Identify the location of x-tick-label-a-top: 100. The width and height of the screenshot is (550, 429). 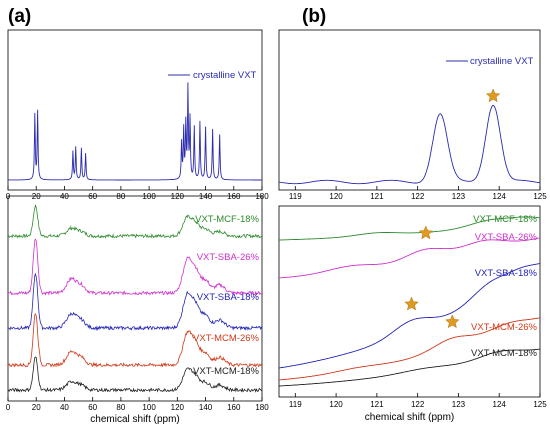
(149, 196).